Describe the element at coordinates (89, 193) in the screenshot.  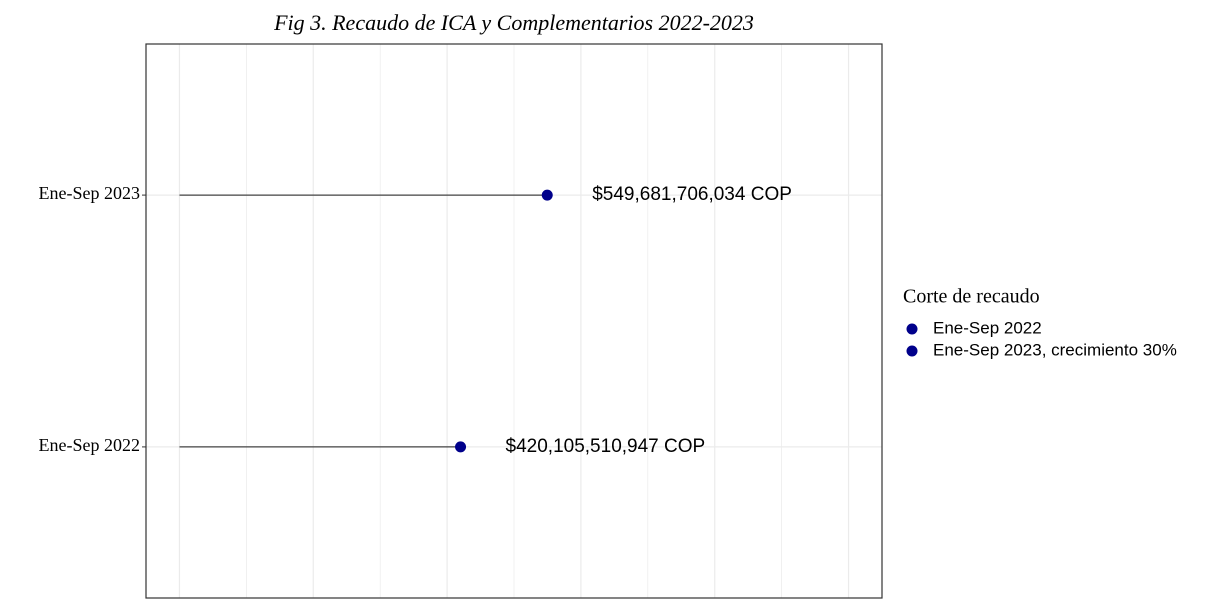
I see `y-tick-label: Ene-Sep 2023` at that location.